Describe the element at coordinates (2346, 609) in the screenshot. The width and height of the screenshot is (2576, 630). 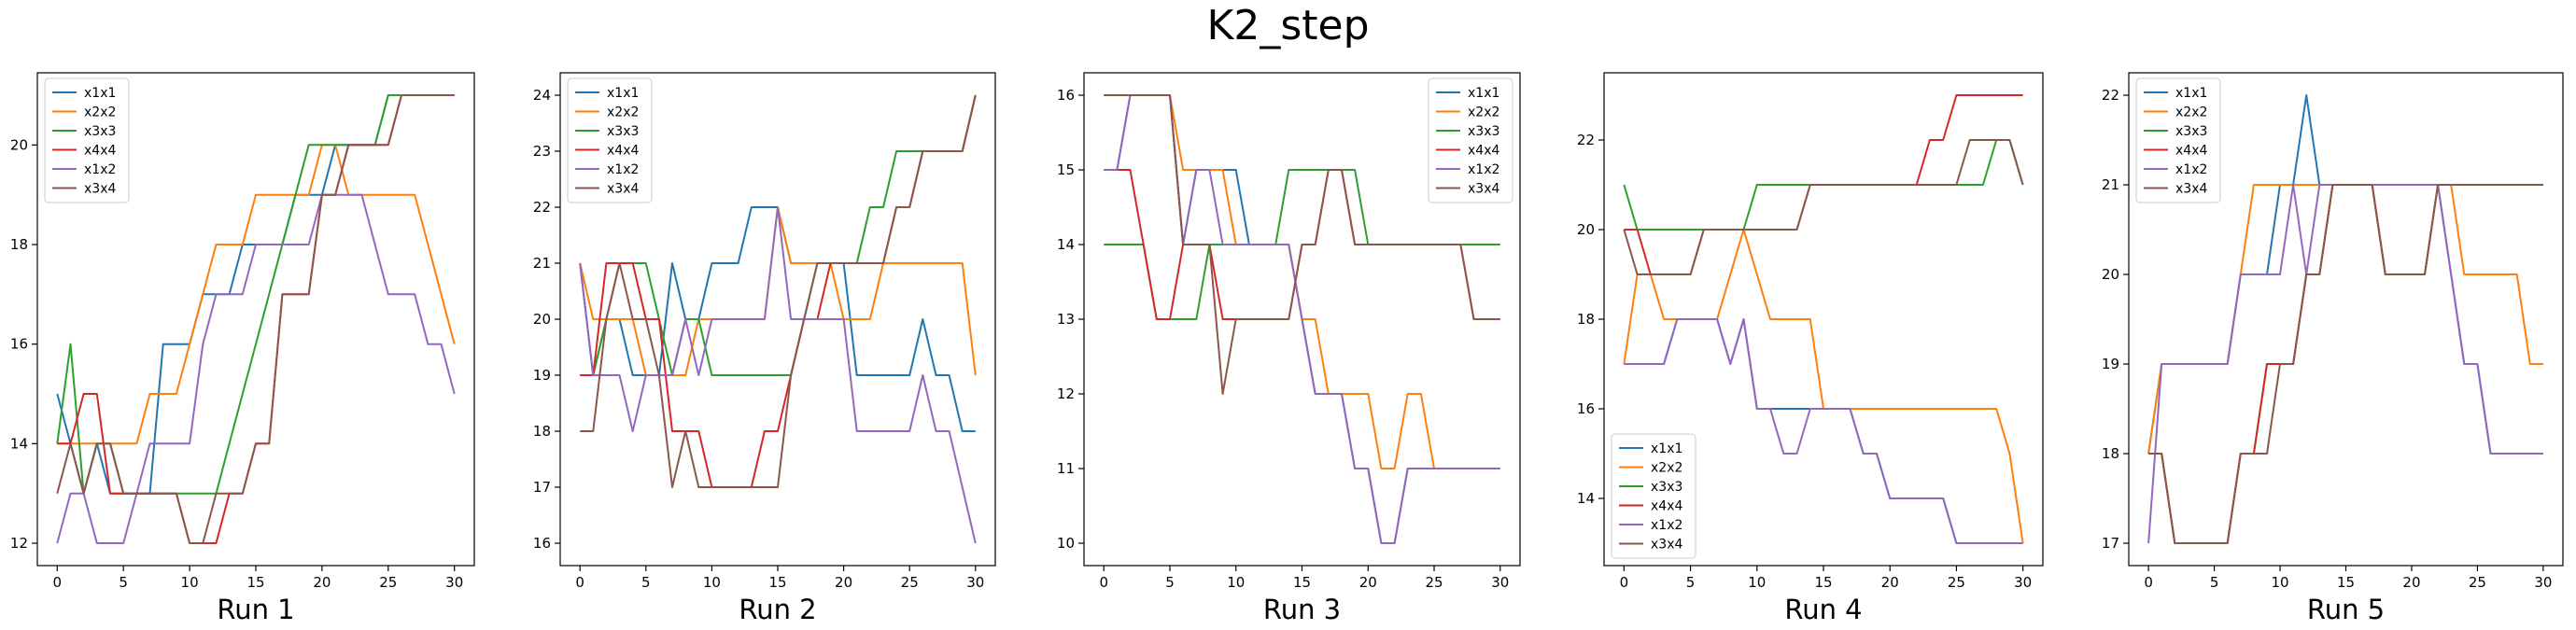
I see `x-axis-label: Run 5` at that location.